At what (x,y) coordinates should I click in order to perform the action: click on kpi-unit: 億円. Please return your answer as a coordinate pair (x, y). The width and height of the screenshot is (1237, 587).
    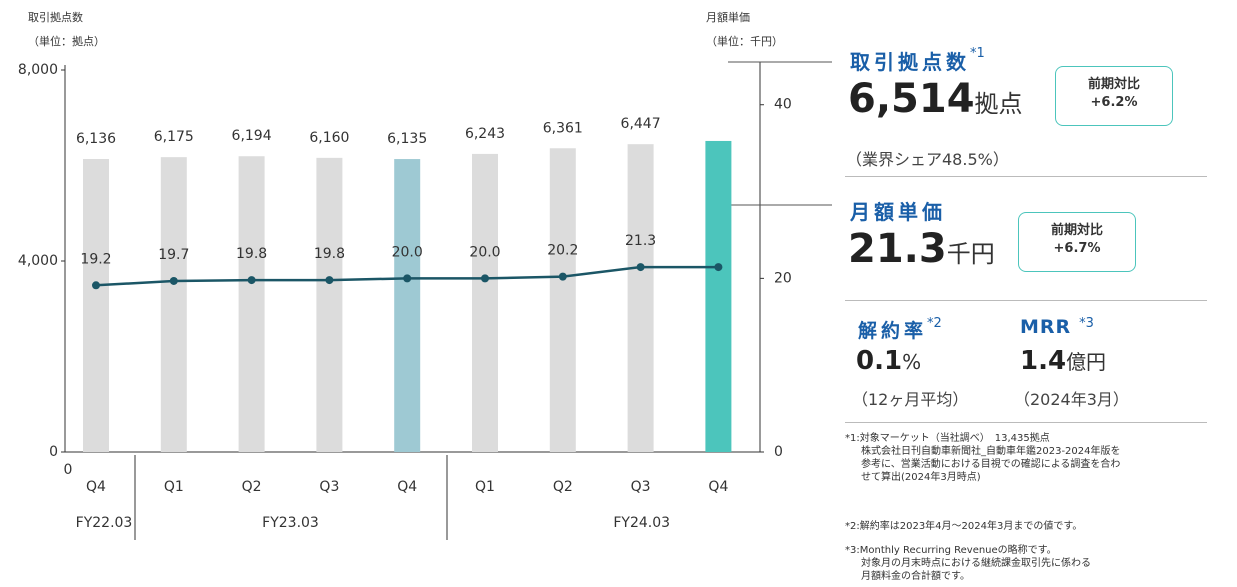
    Looking at the image, I should click on (1086, 362).